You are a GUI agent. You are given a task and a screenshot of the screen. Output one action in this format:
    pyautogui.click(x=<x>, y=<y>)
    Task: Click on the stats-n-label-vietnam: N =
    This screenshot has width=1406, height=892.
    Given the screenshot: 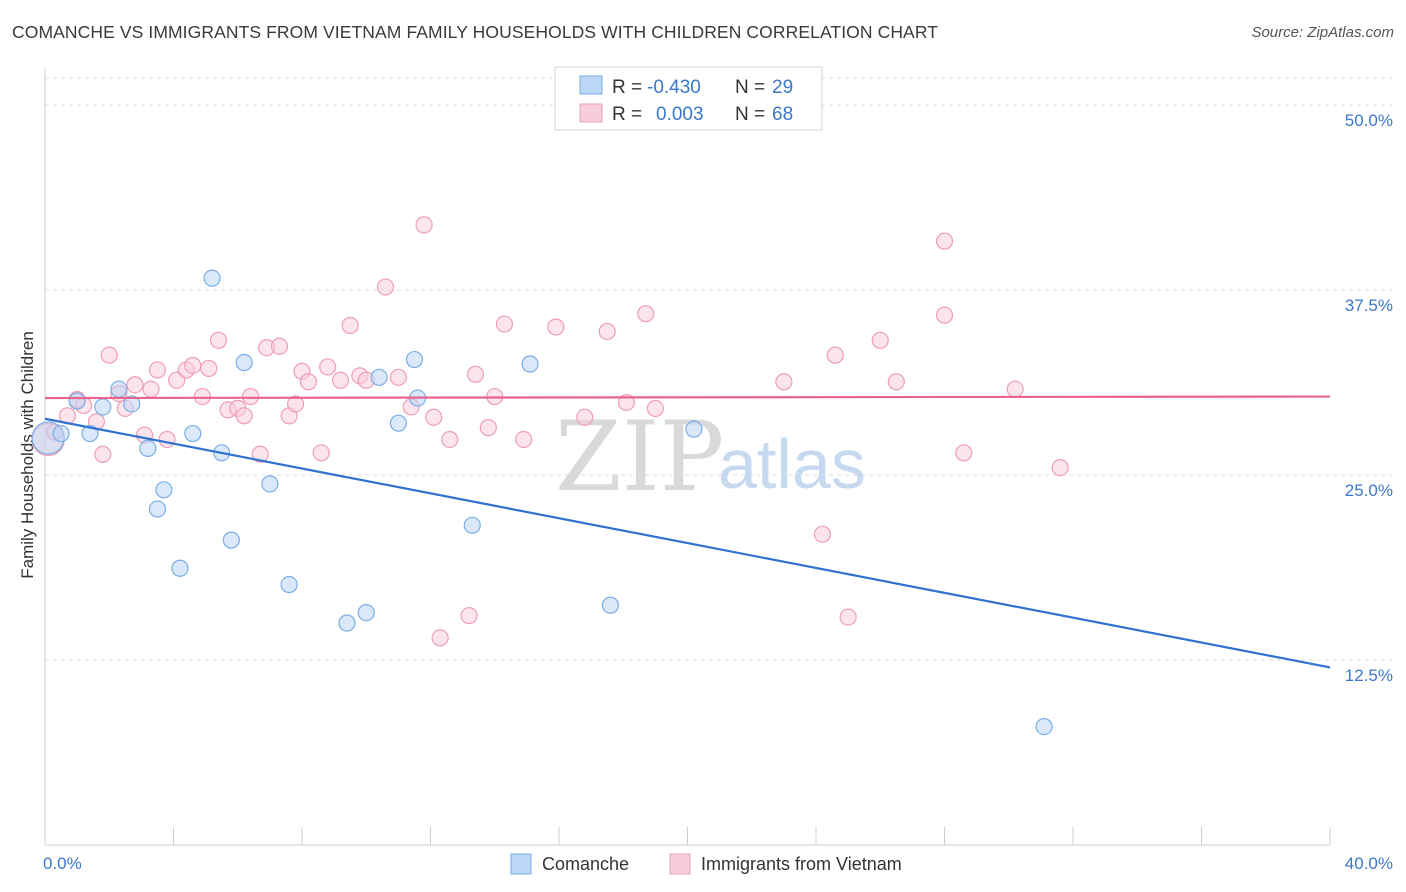 What is the action you would take?
    pyautogui.click(x=750, y=114)
    